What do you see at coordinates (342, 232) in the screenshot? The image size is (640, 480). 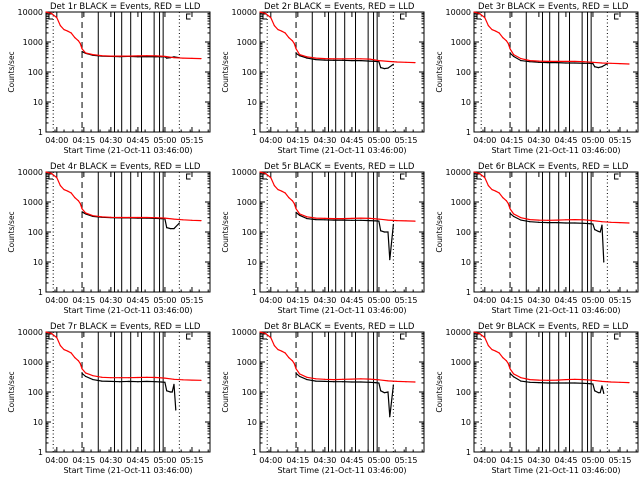 I see `plot-frame` at bounding box center [342, 232].